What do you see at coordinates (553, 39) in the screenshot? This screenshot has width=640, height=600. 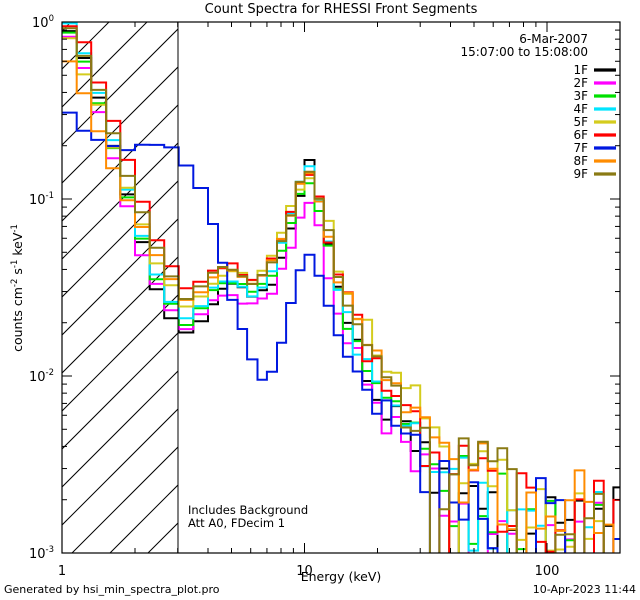 I see `legend-date: 6-Mar-2007` at bounding box center [553, 39].